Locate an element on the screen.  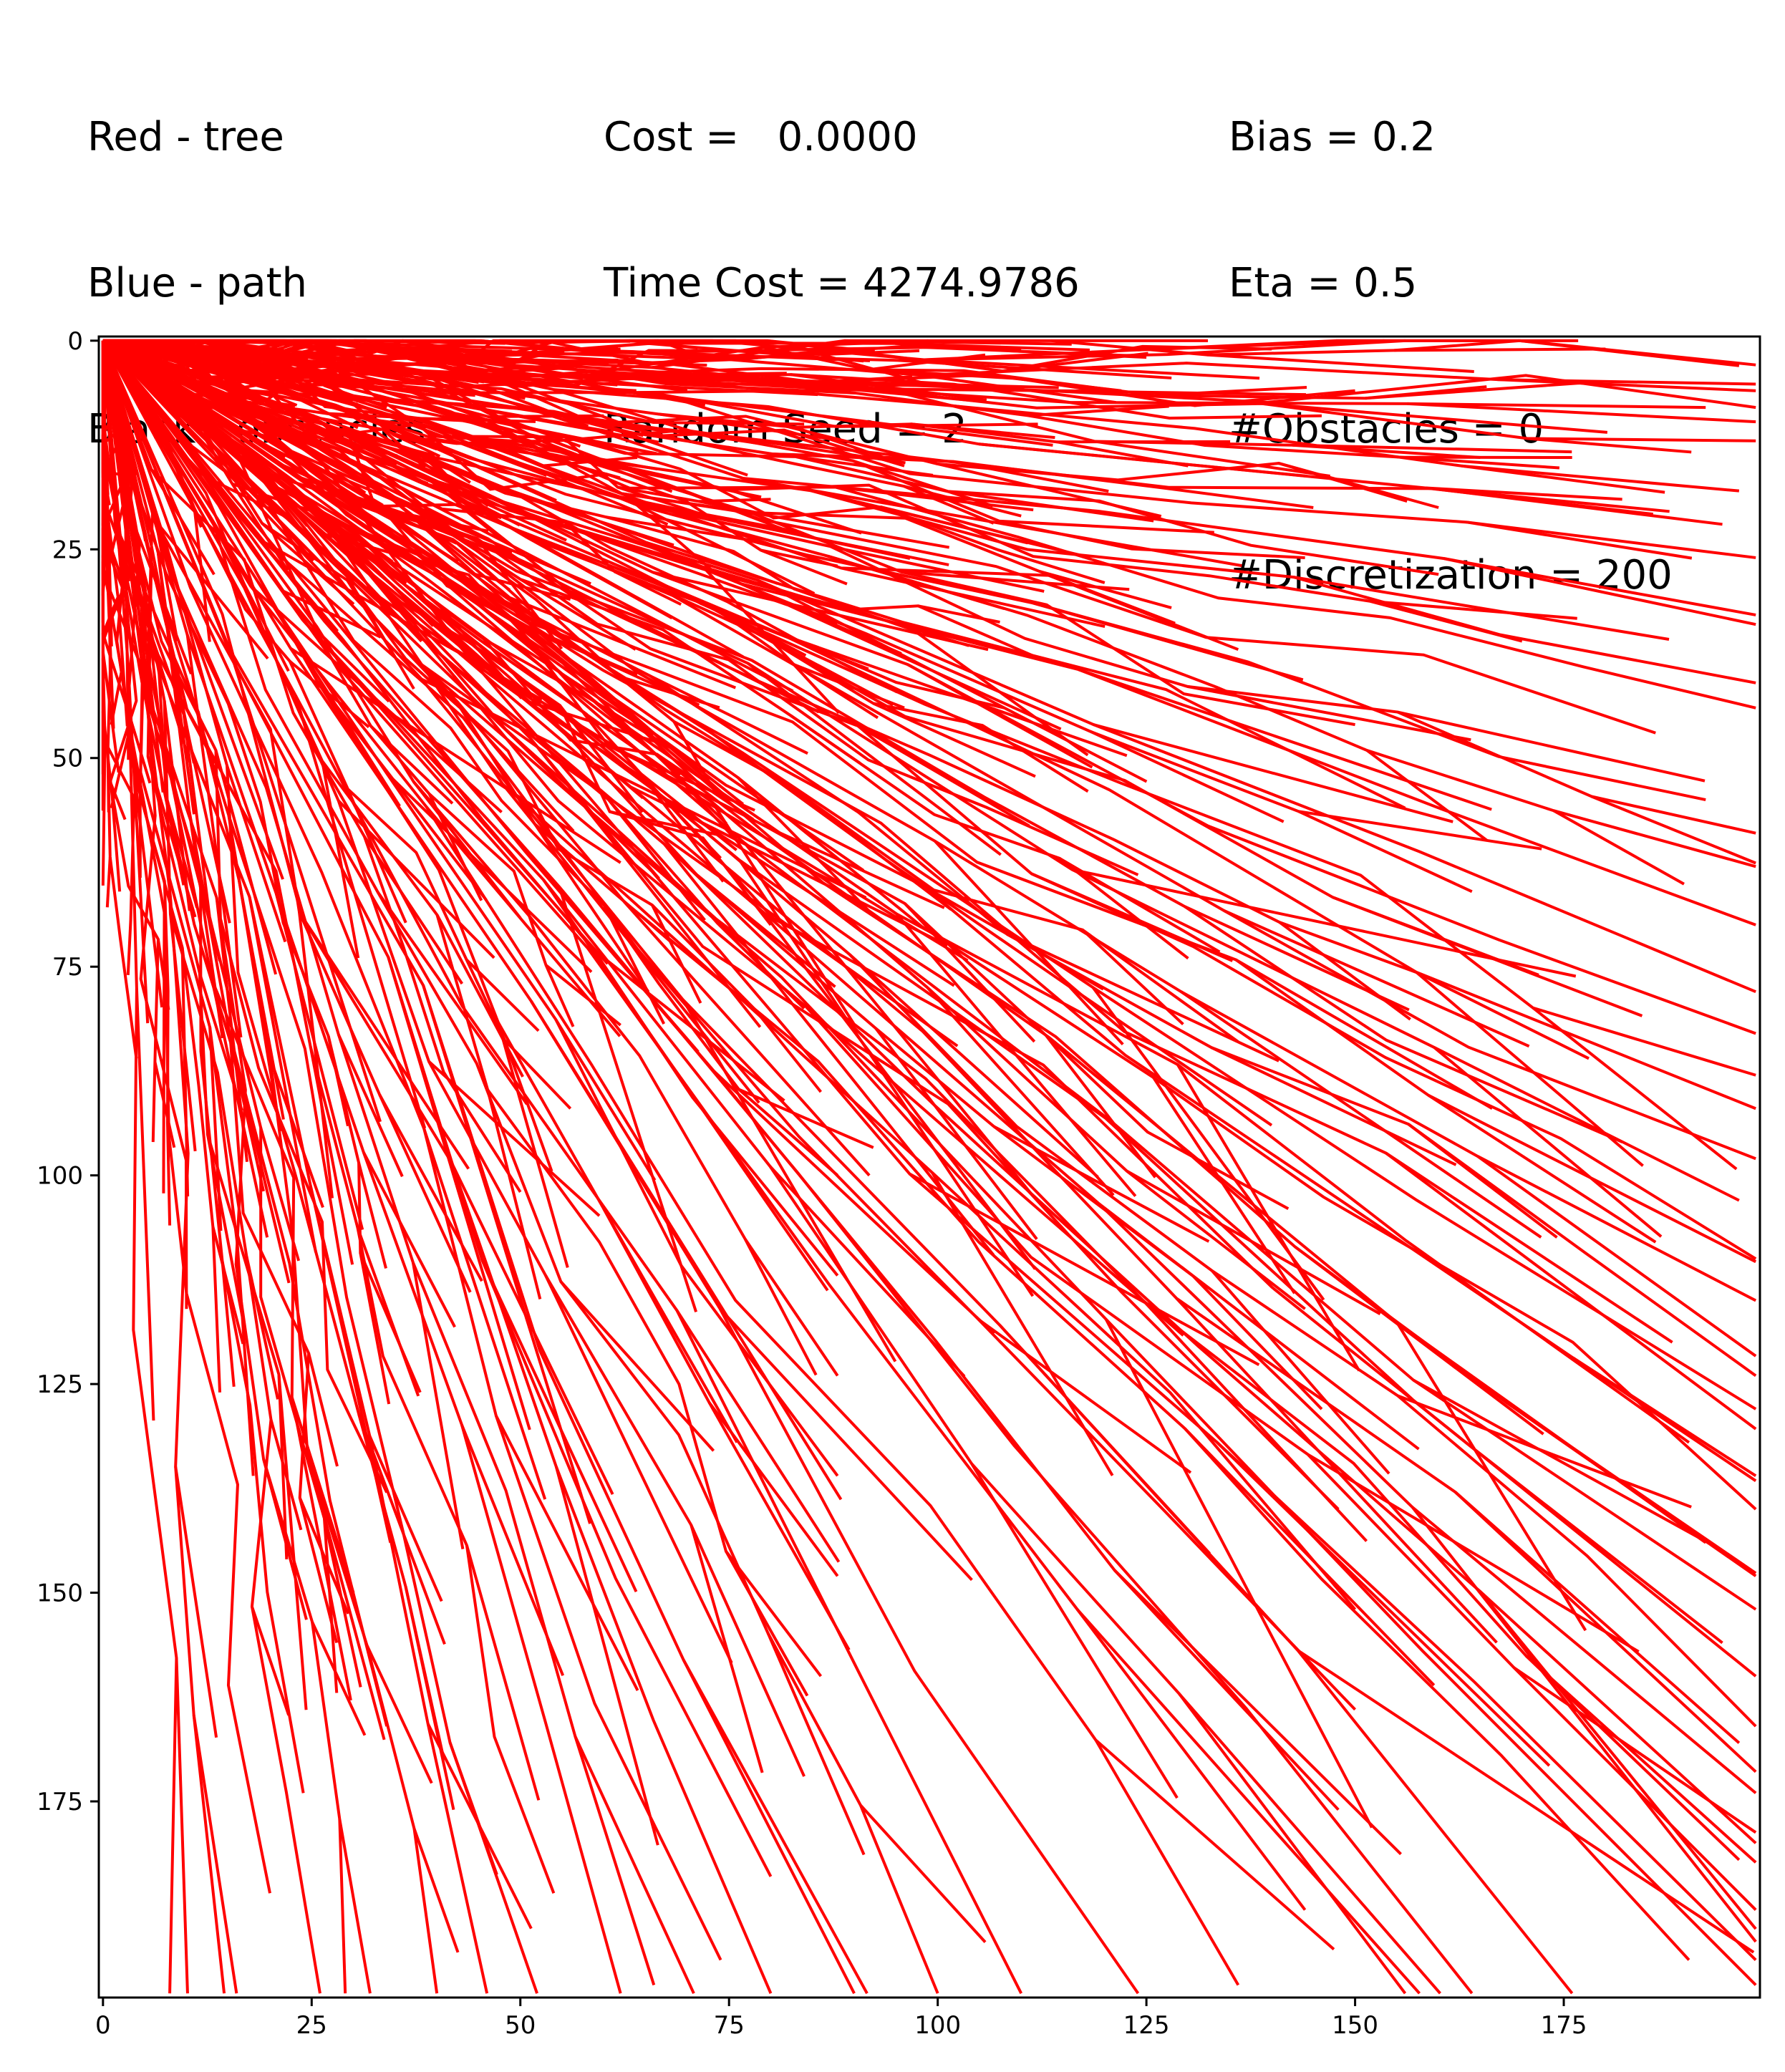
x-tick-label: 0 is located at coordinates (103, 2025).